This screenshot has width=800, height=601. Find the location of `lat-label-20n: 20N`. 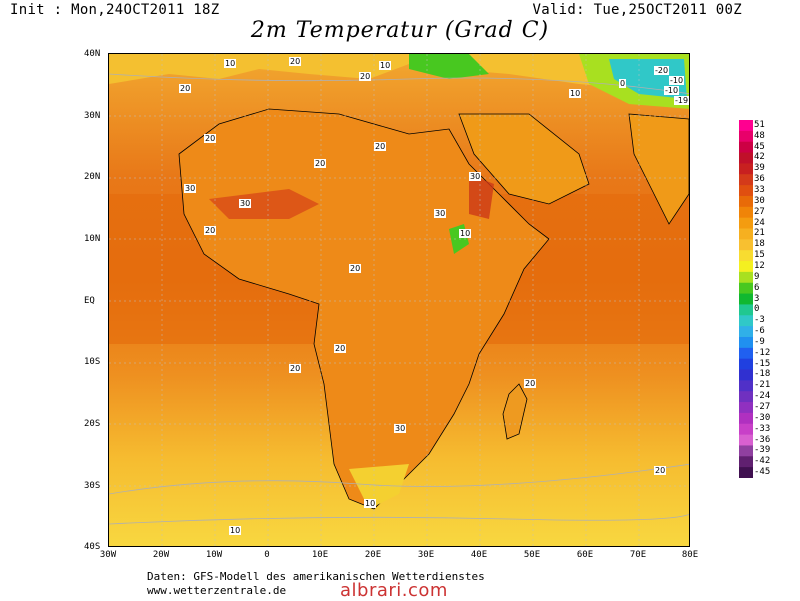

lat-label-20n: 20N is located at coordinates (92, 177).